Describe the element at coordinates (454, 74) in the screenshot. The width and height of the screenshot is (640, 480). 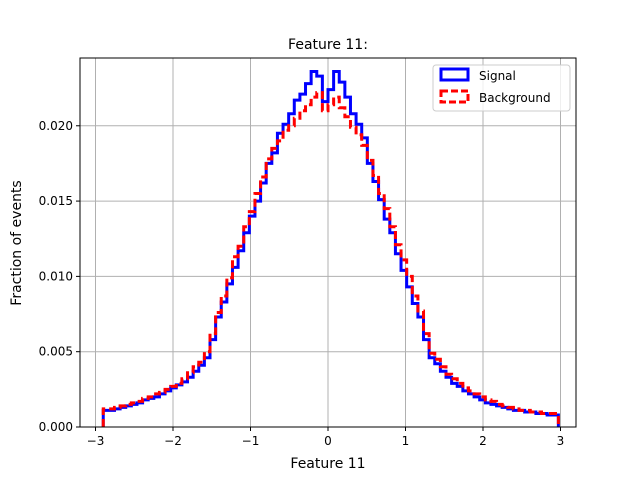
I see `legend-swatch-signal` at that location.